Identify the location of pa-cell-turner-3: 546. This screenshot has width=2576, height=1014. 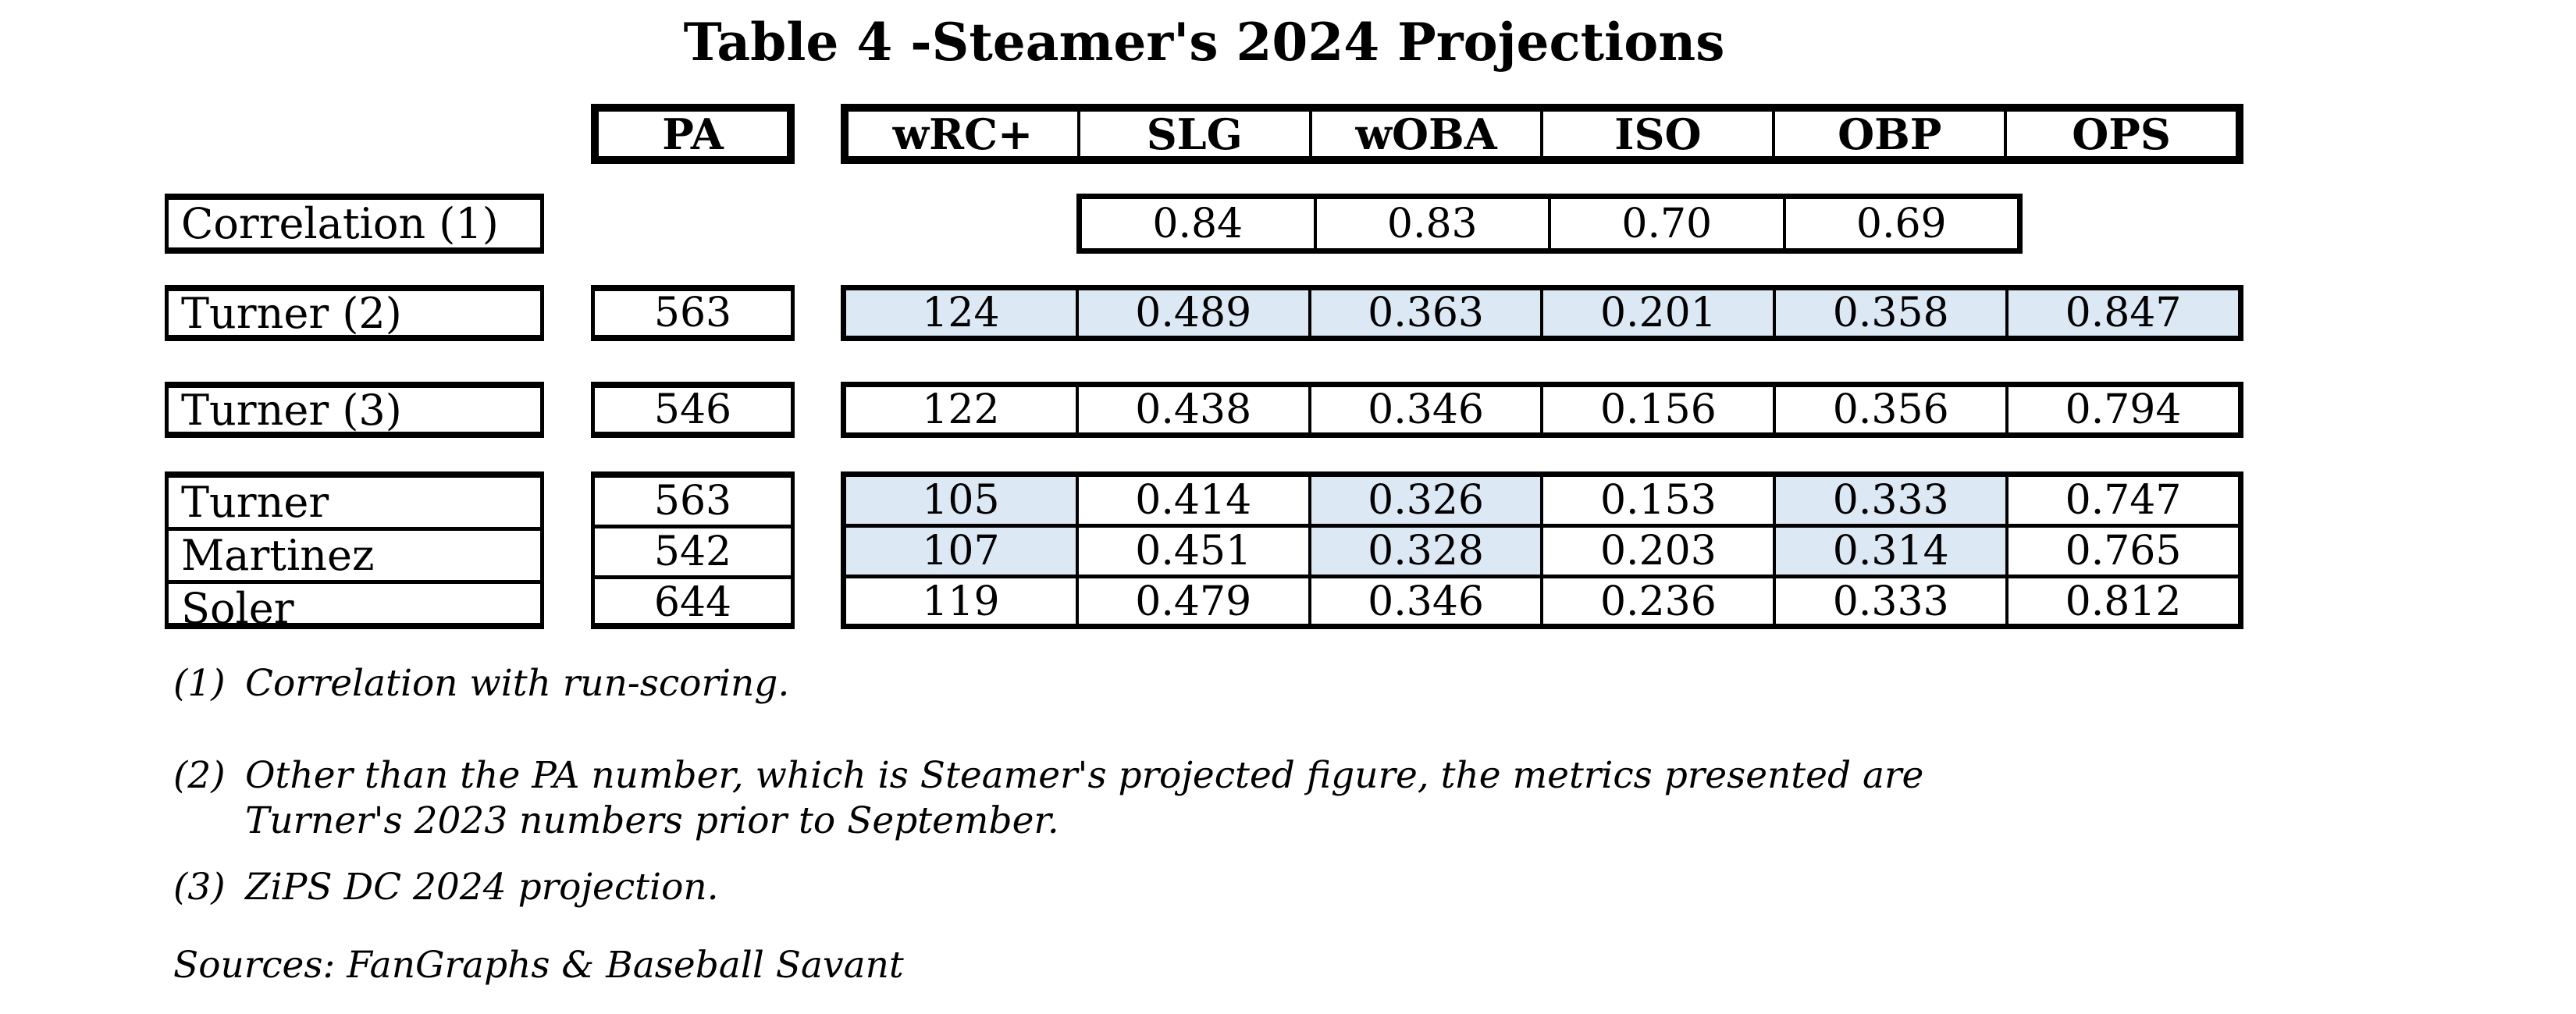
(693, 410).